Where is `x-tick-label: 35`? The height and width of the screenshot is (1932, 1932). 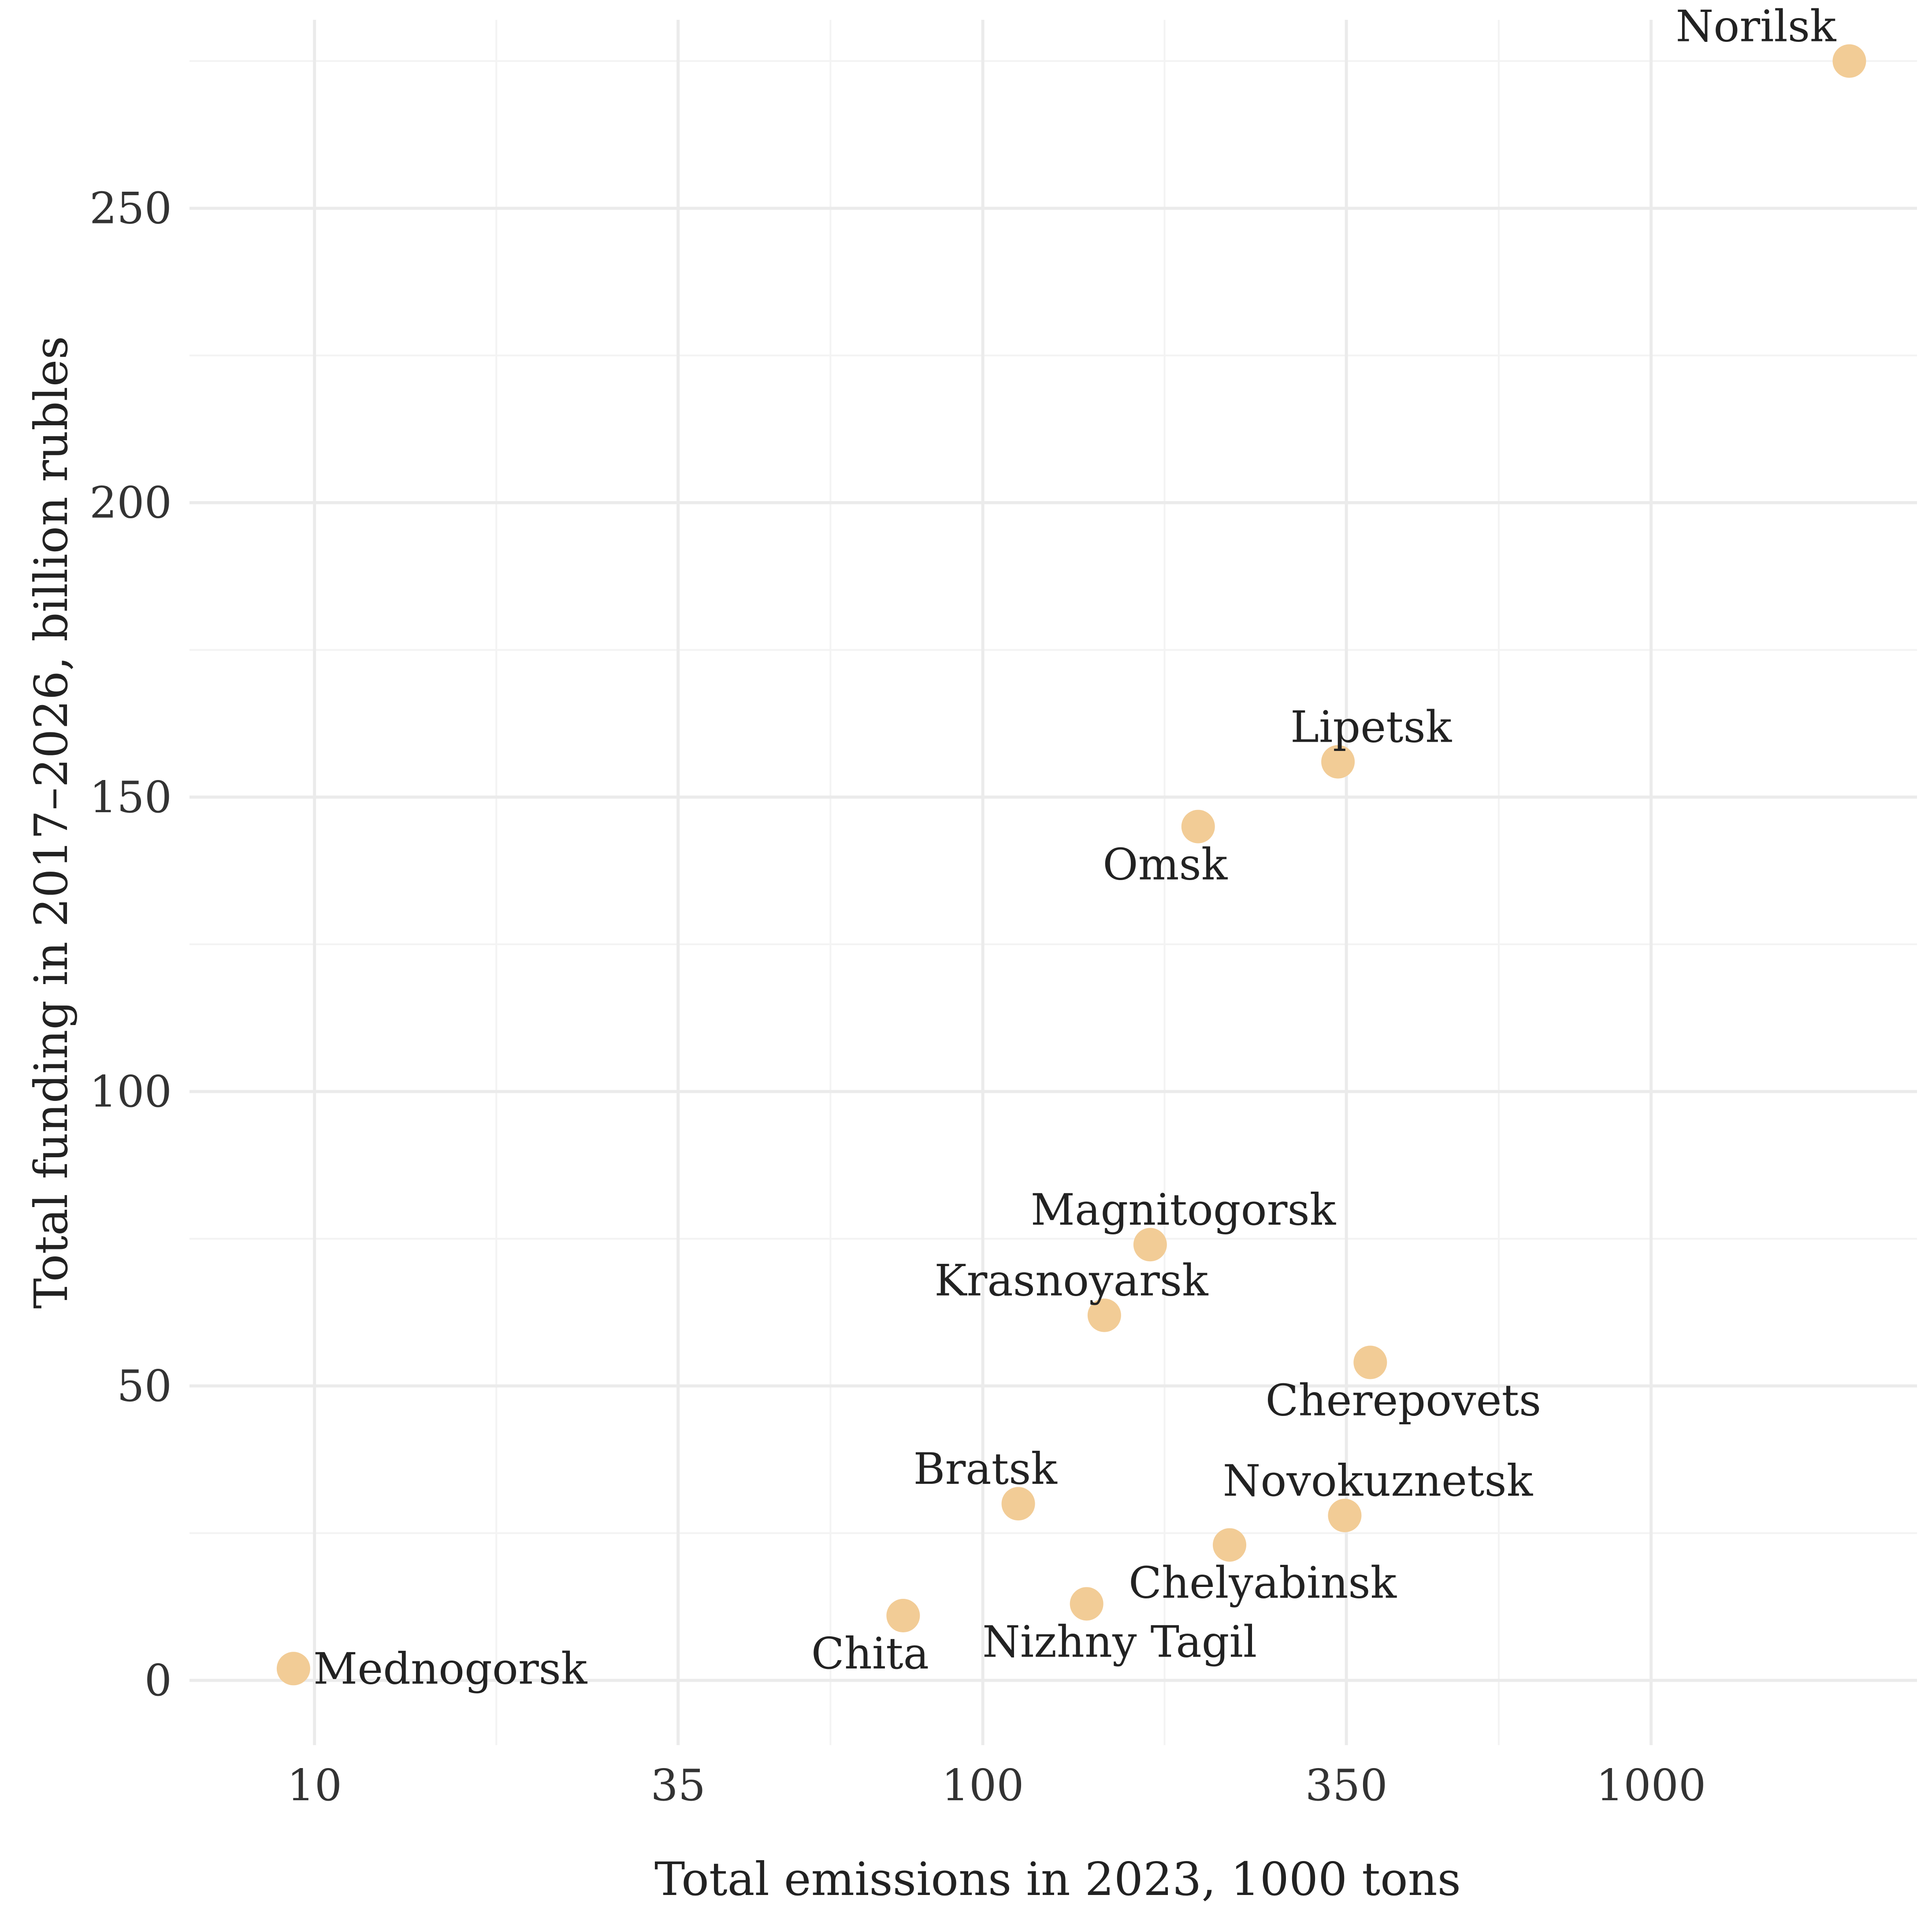
x-tick-label: 35 is located at coordinates (678, 1786).